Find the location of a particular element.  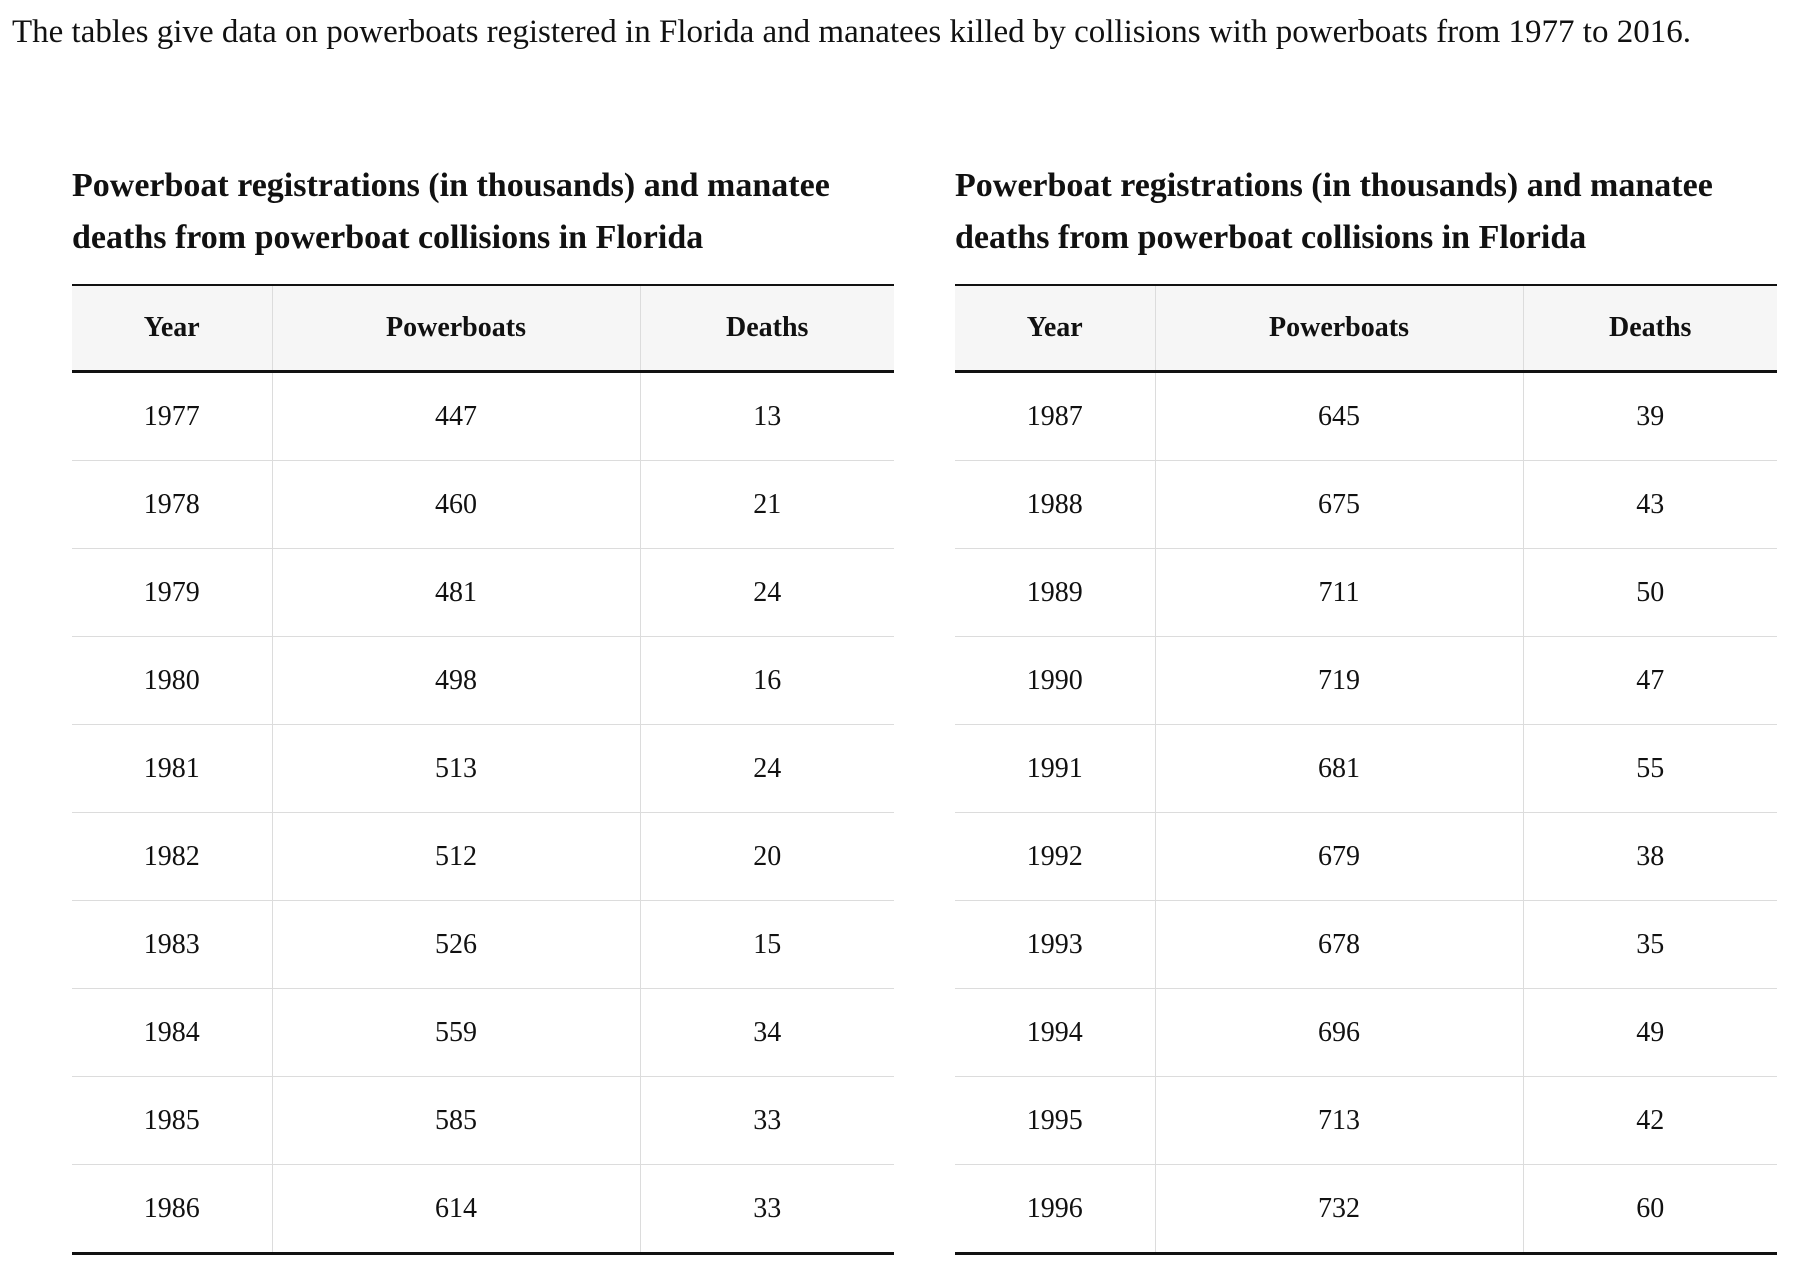

cell-year: 1981 is located at coordinates (172, 768).